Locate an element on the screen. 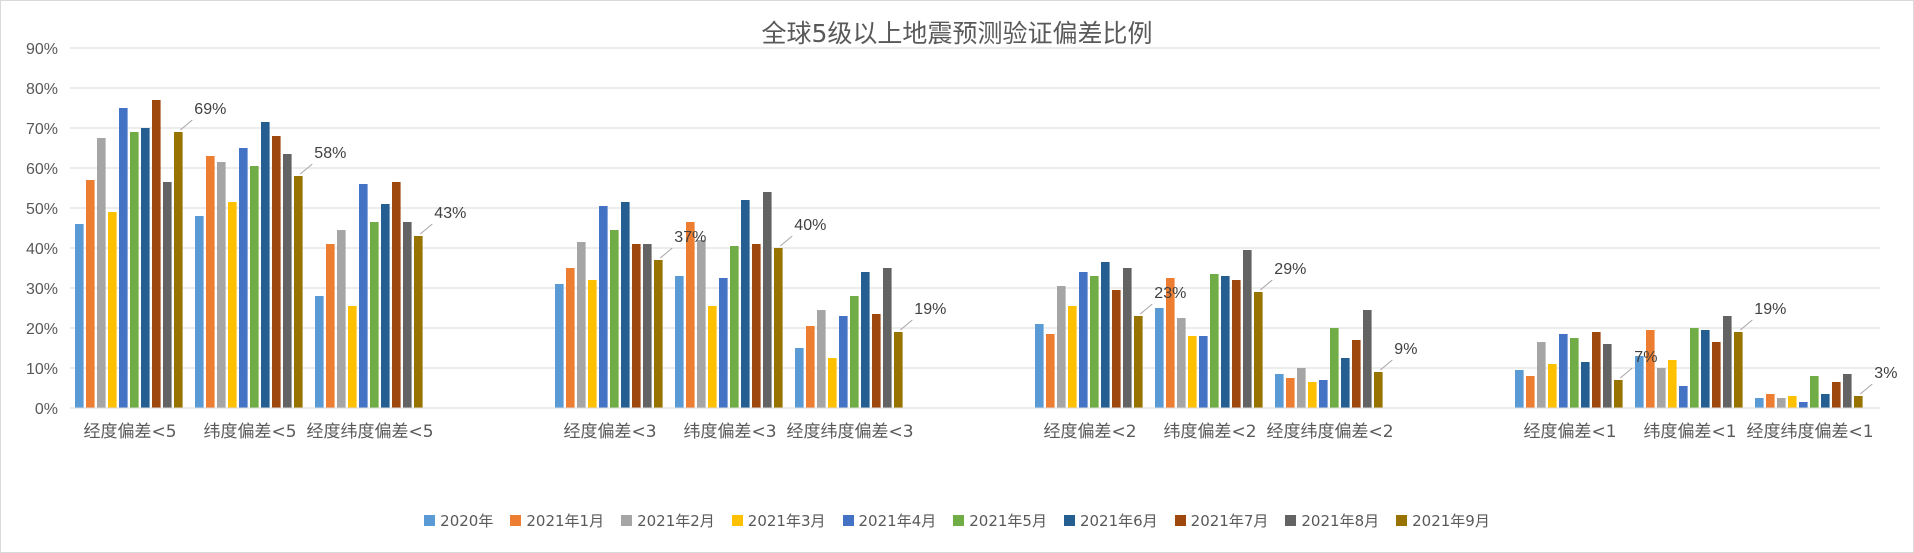 The width and height of the screenshot is (1914, 553). data-label: 7% is located at coordinates (1645, 357).